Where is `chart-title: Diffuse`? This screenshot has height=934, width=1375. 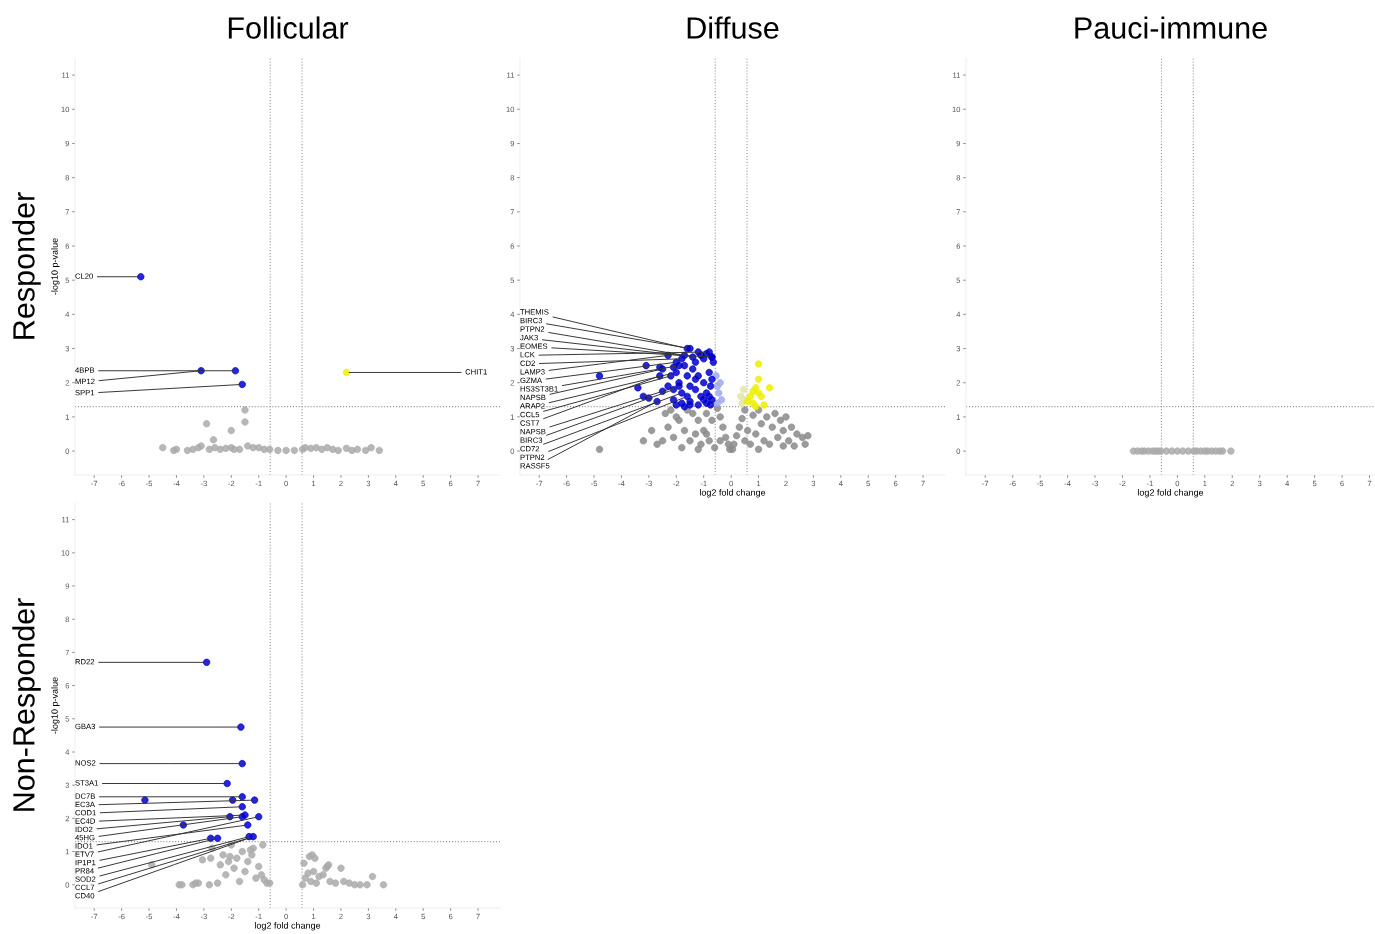
chart-title: Diffuse is located at coordinates (733, 27).